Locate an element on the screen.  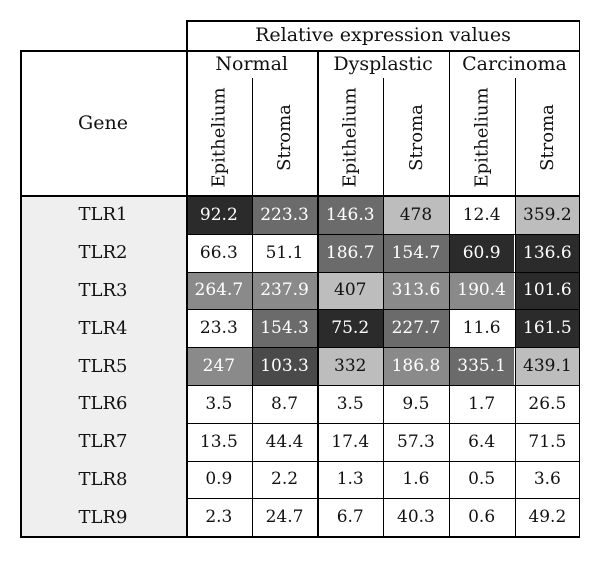
gene-label: TLR2 is located at coordinates (103, 252).